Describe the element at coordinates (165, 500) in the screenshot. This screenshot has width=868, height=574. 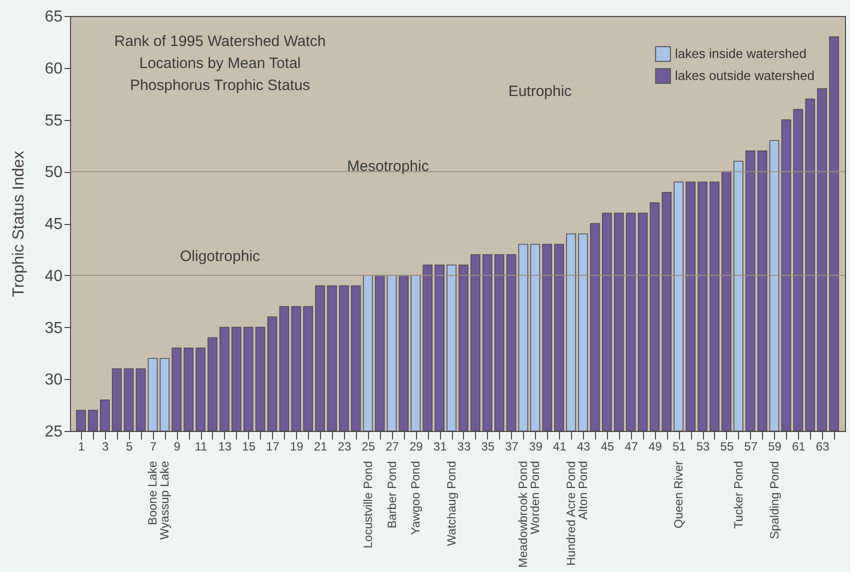
I see `annotation: Wyassup Lake` at that location.